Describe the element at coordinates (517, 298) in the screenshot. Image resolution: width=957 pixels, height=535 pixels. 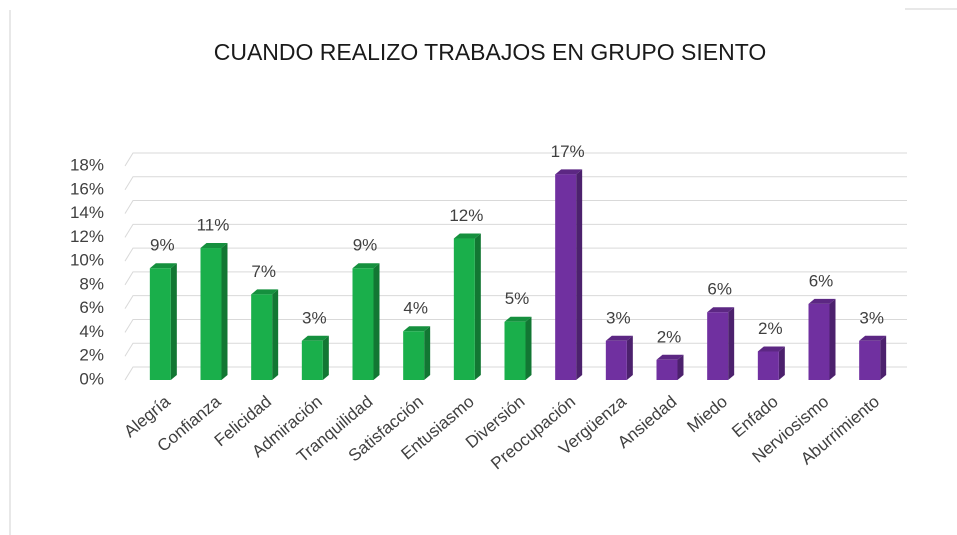
I see `data-label: 5%` at that location.